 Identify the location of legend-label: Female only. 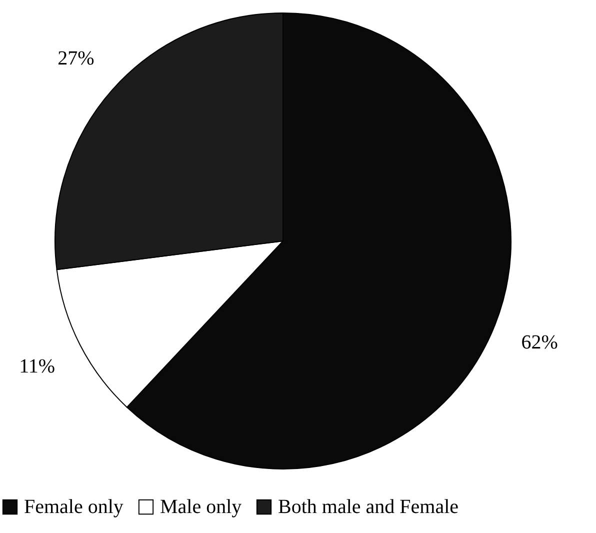
(74, 507).